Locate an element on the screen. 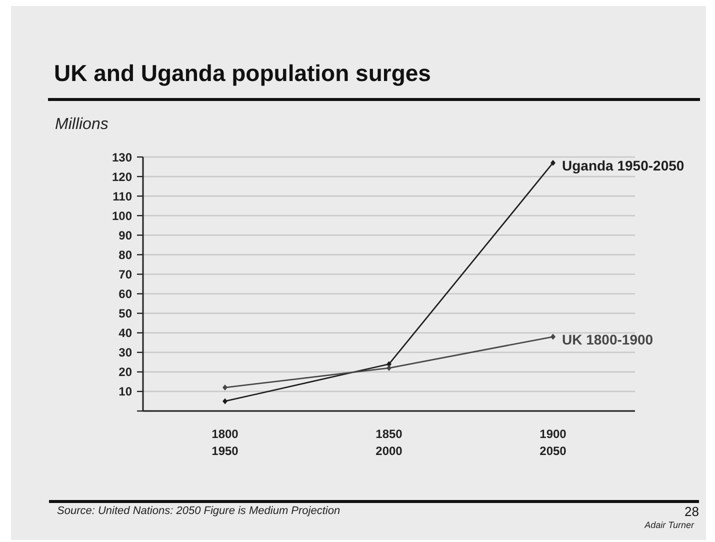 The width and height of the screenshot is (715, 542). series-label: UK 1800-1900 is located at coordinates (608, 339).